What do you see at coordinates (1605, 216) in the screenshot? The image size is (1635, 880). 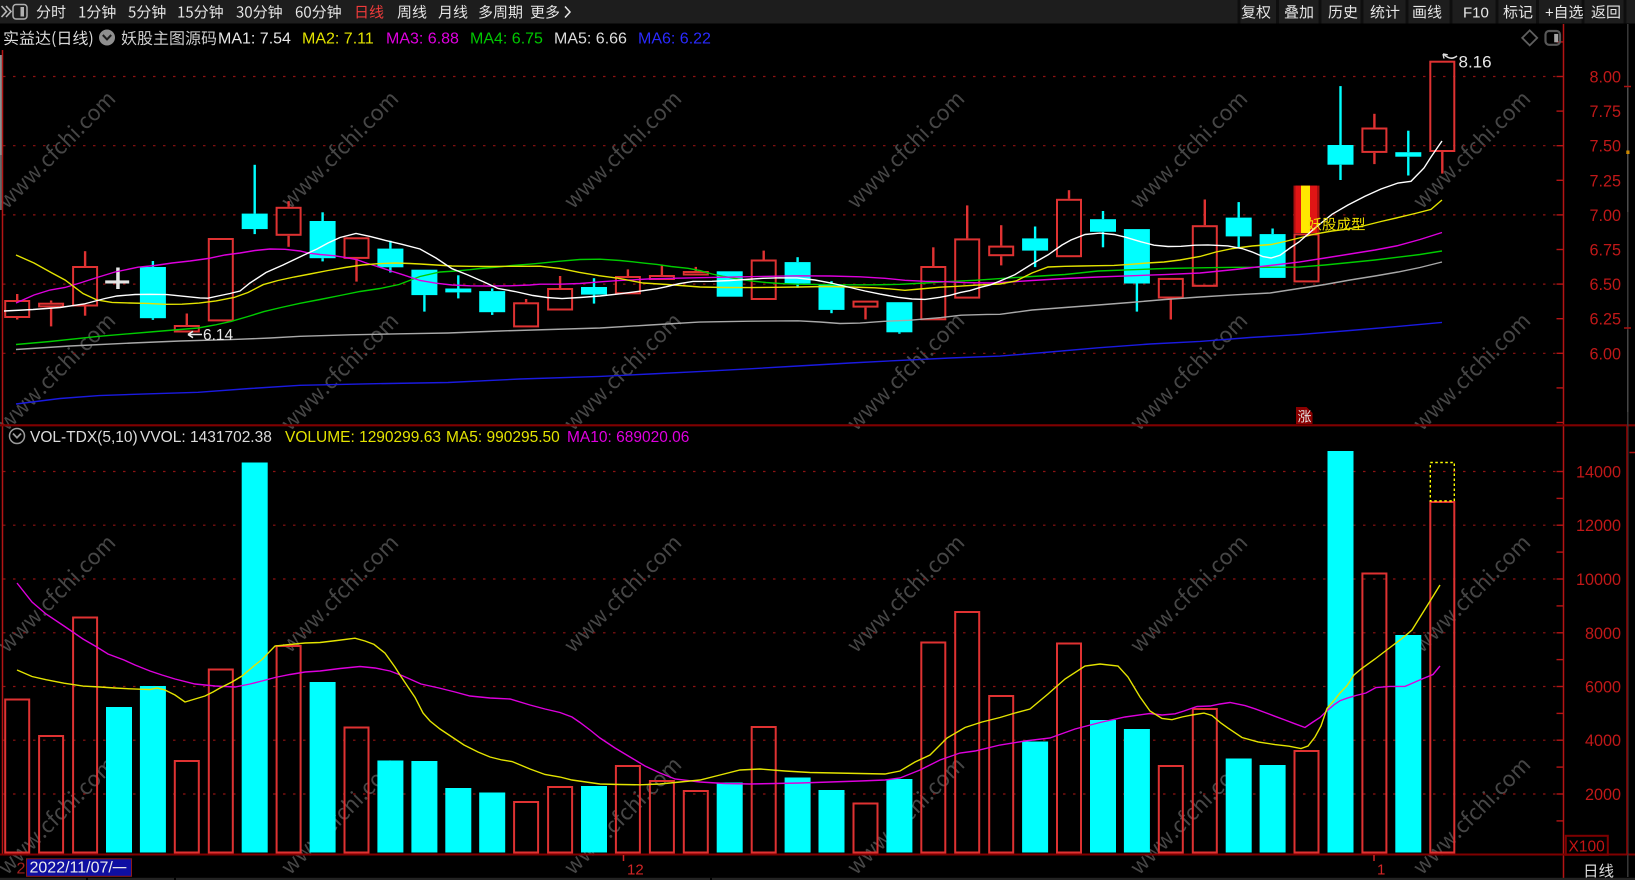 I see `svg-text: 7.00` at bounding box center [1605, 216].